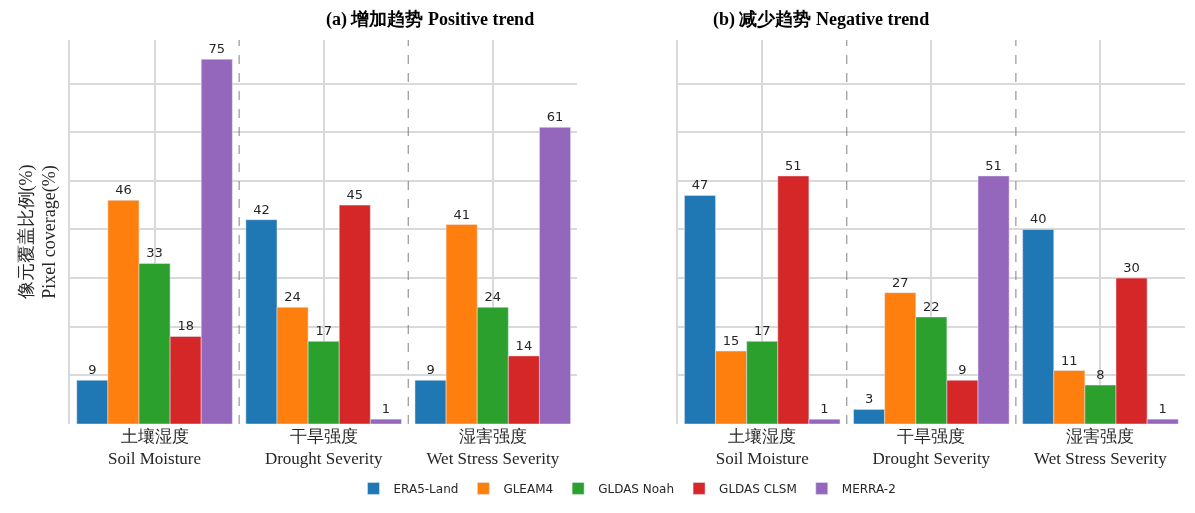 Image resolution: width=1195 pixels, height=513 pixels. I want to click on data-label: 15, so click(731, 341).